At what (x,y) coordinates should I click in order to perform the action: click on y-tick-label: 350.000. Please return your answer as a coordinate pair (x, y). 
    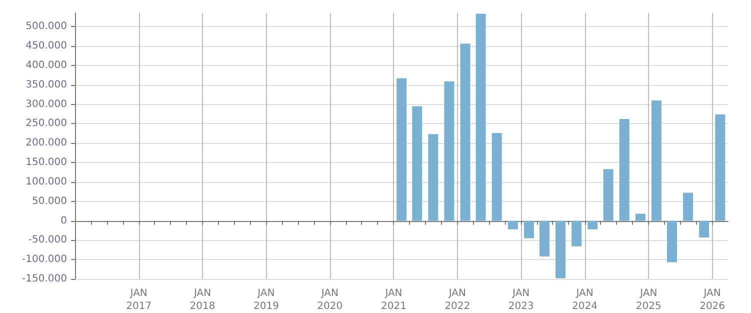
    Looking at the image, I should click on (46, 84).